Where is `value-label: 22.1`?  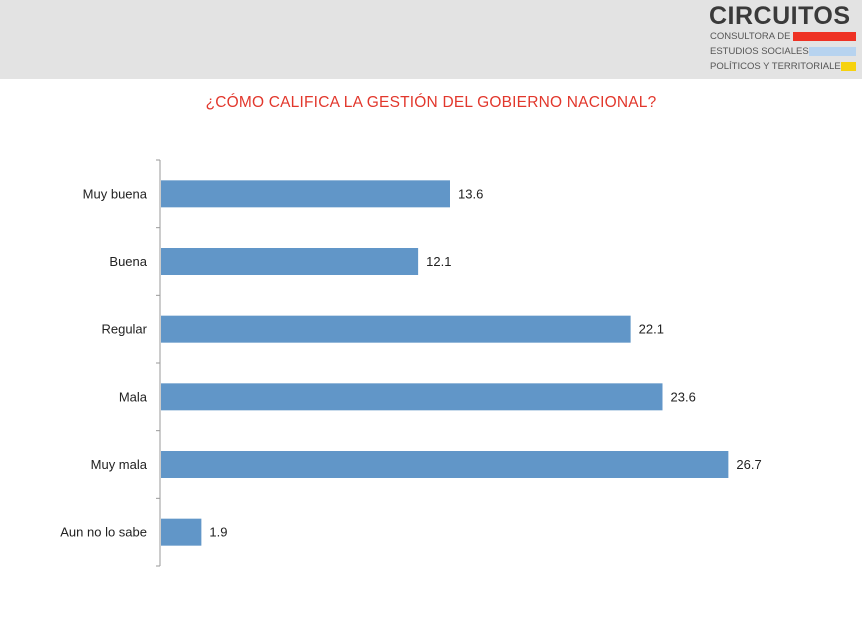 value-label: 22.1 is located at coordinates (651, 329).